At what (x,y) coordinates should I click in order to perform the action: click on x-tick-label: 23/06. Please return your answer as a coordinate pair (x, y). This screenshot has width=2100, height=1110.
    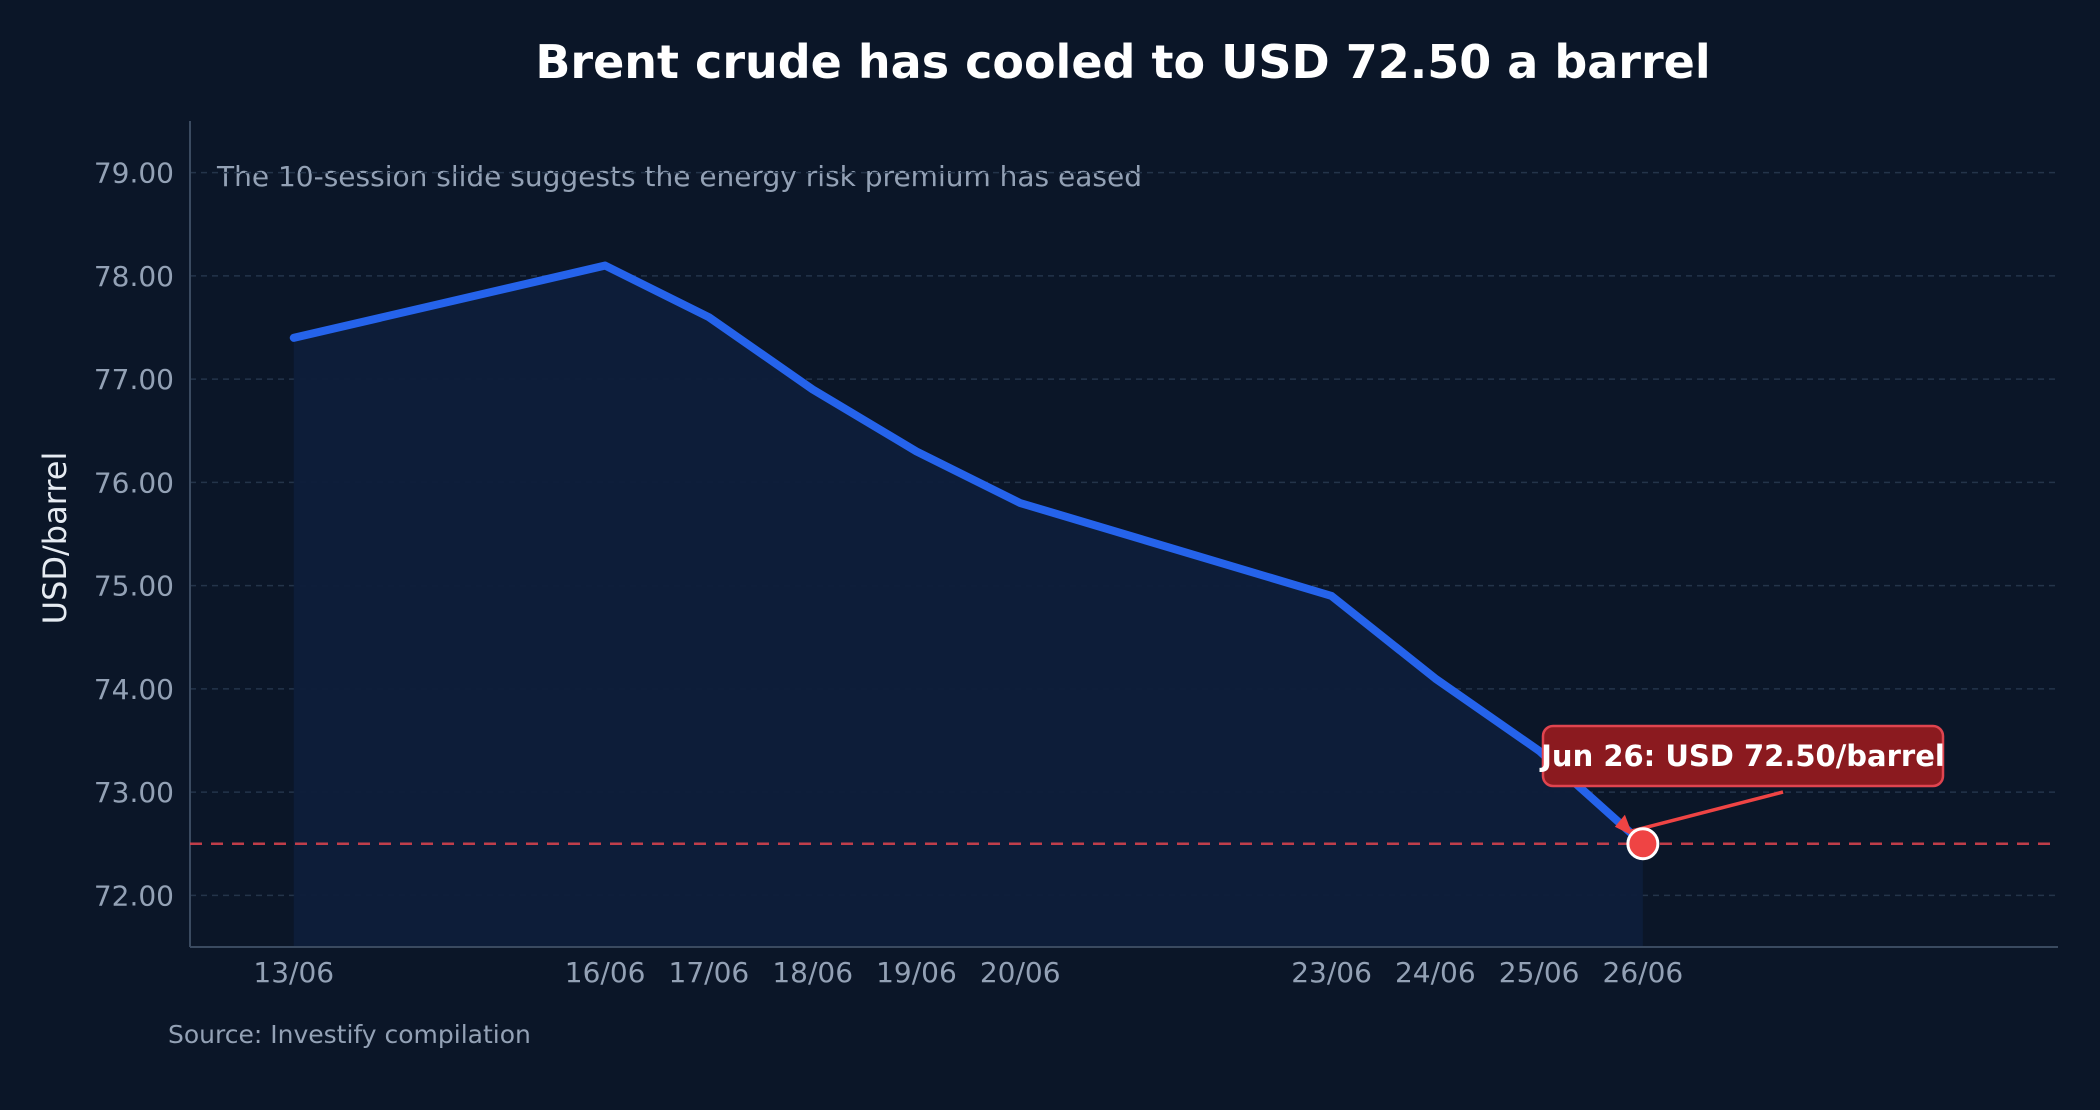
    Looking at the image, I should click on (1331, 972).